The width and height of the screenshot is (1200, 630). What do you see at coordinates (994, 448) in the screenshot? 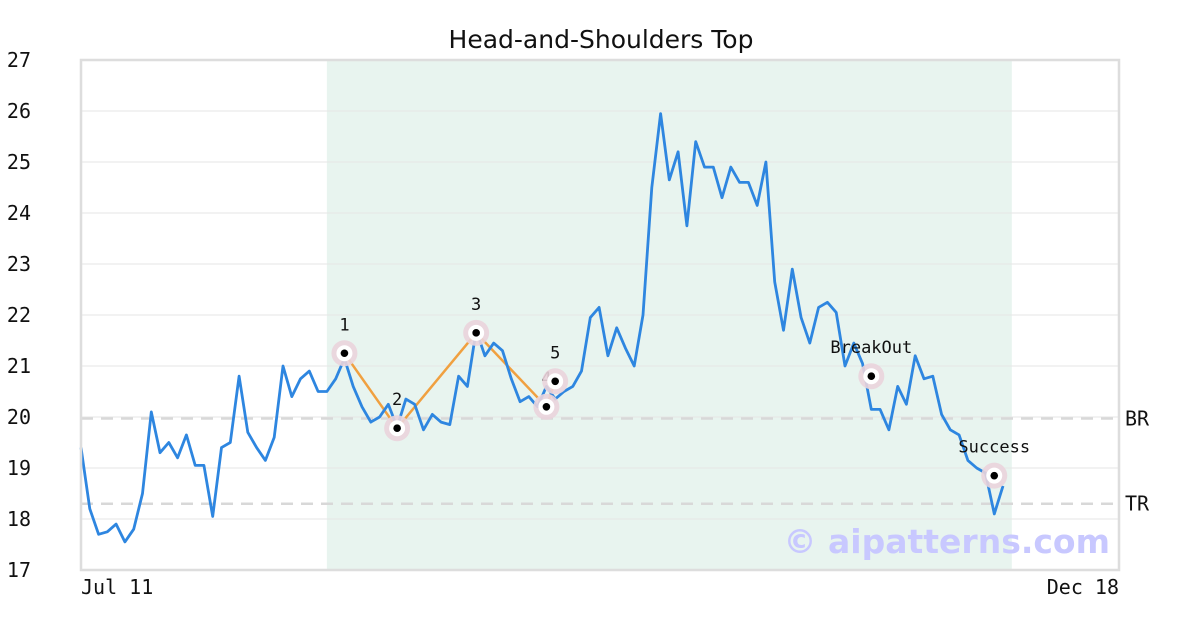
I see `marker-label: Success` at bounding box center [994, 448].